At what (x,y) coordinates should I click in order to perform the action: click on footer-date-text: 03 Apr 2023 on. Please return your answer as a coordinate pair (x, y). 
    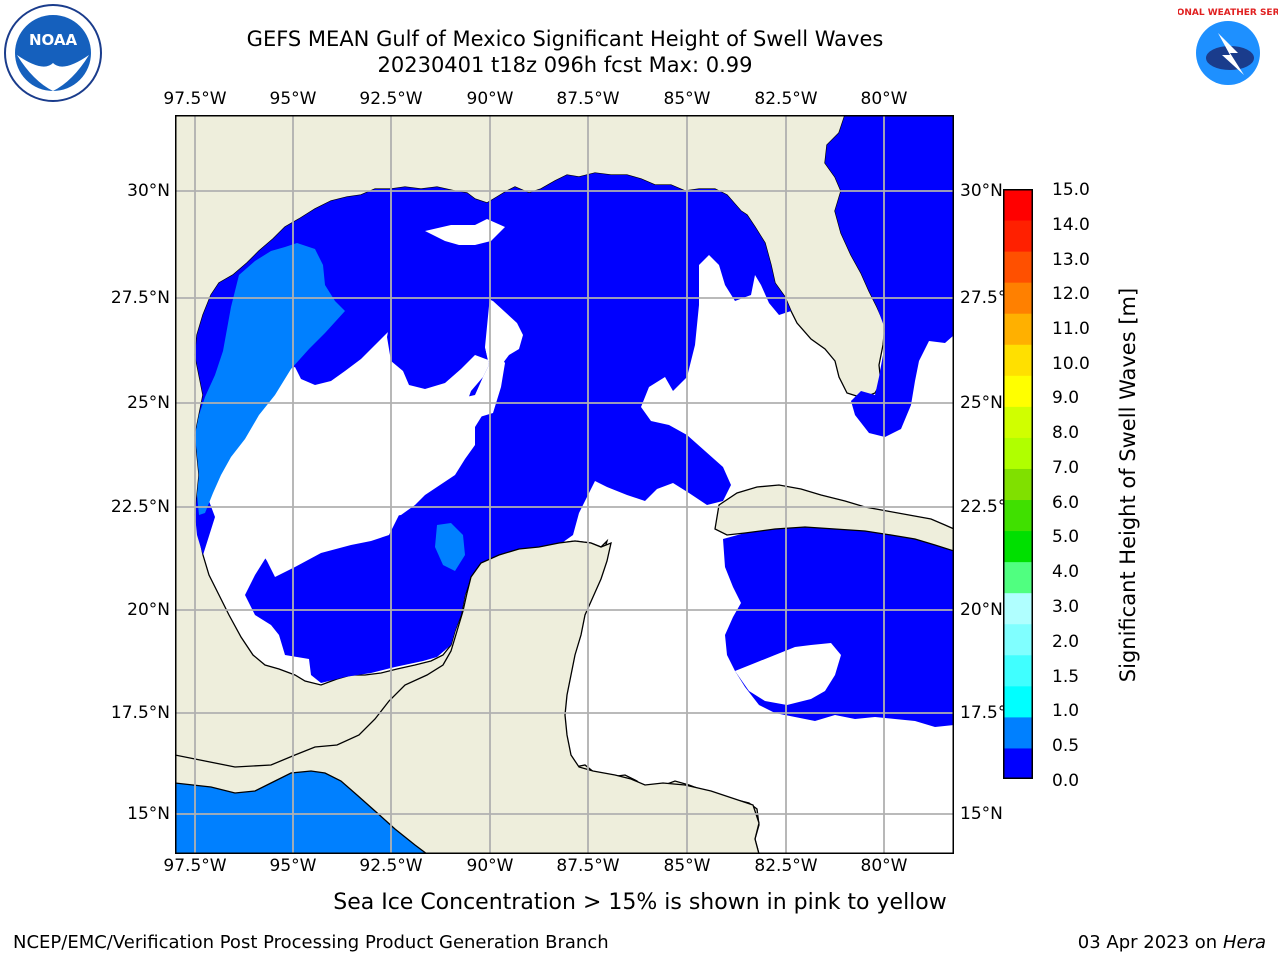
    Looking at the image, I should click on (1150, 942).